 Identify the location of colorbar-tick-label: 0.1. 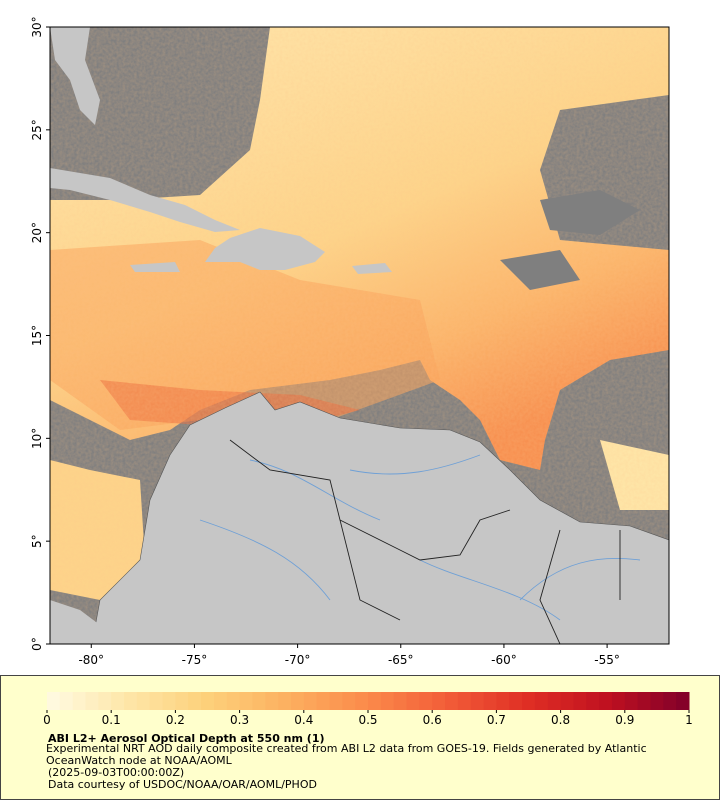
(111, 720).